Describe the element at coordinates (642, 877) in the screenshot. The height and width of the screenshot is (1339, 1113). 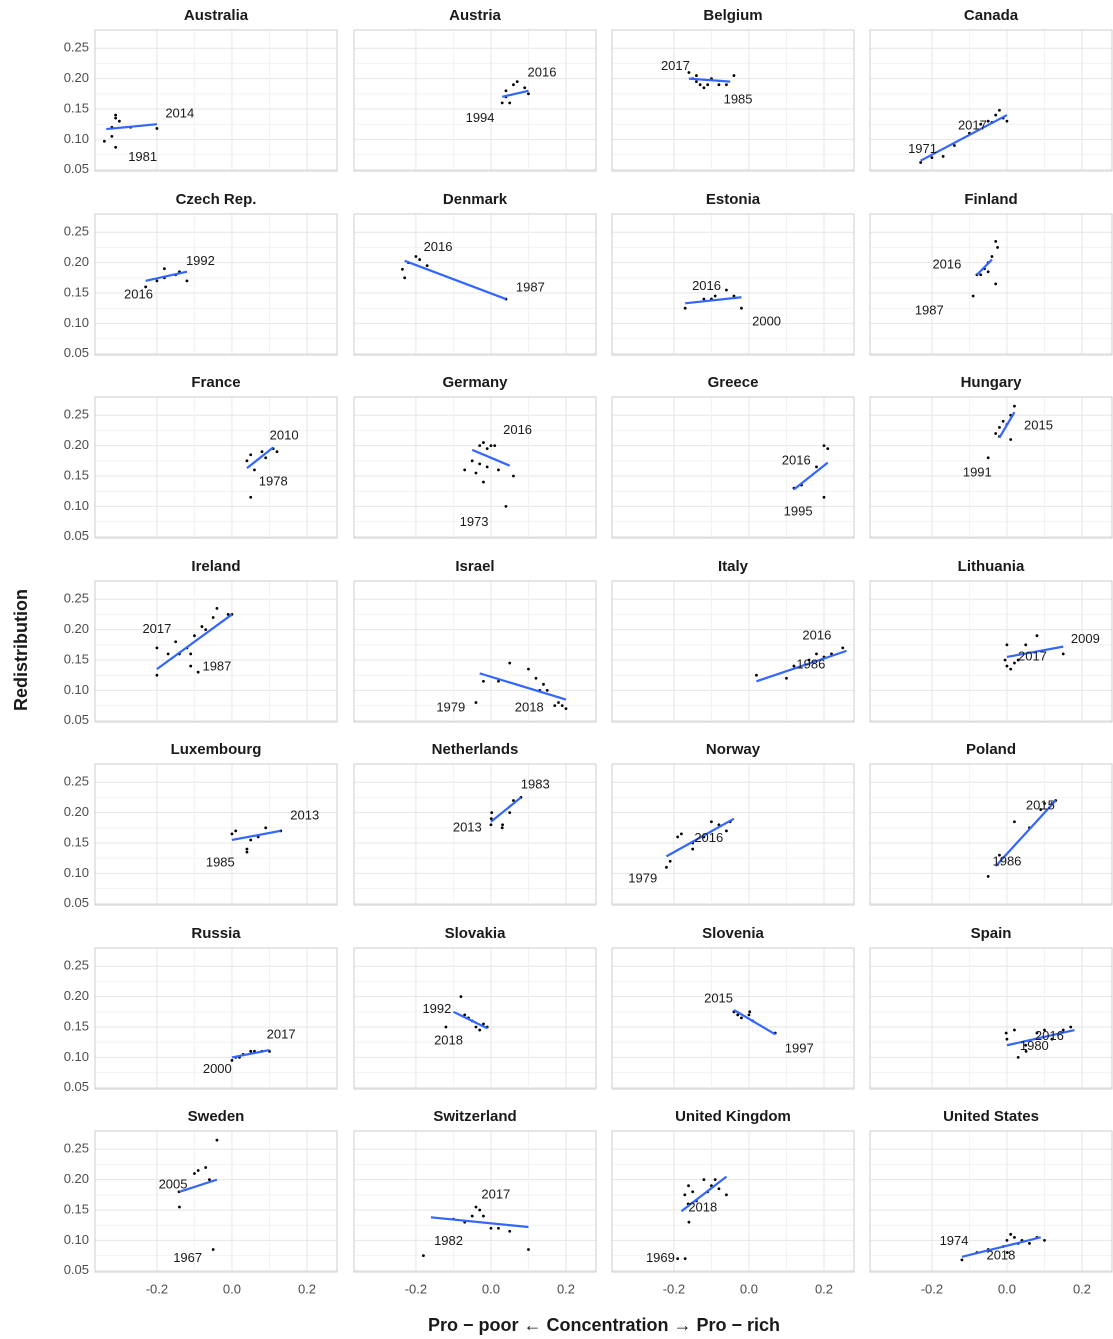
I see `year-label: 1979` at that location.